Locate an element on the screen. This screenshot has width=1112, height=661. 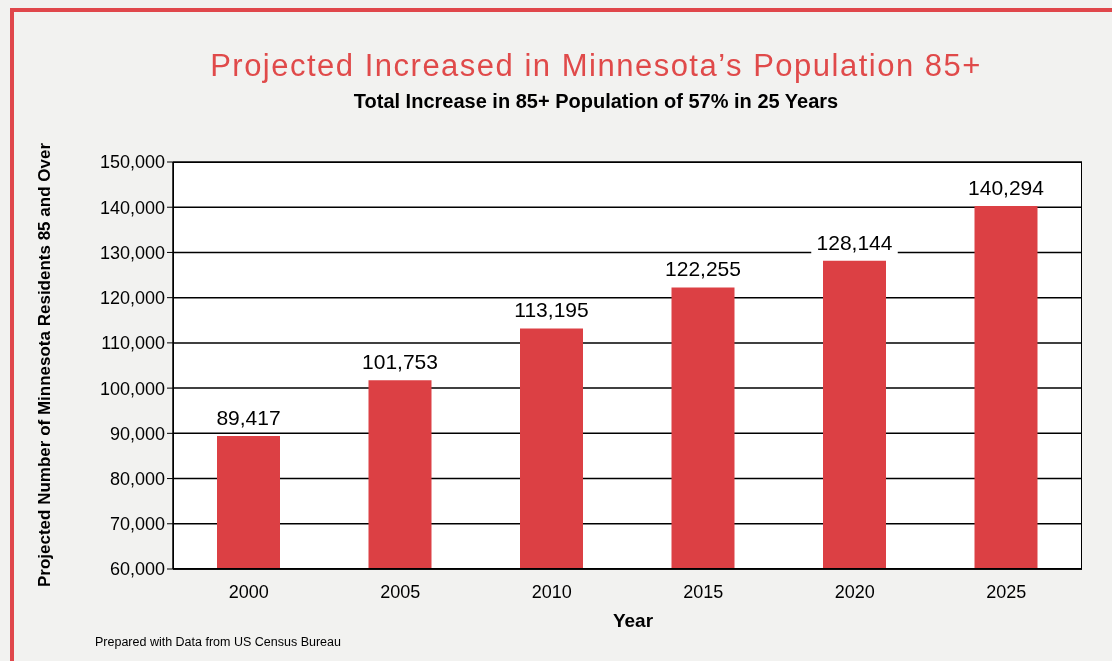
x-tick-label: 2015 is located at coordinates (703, 591).